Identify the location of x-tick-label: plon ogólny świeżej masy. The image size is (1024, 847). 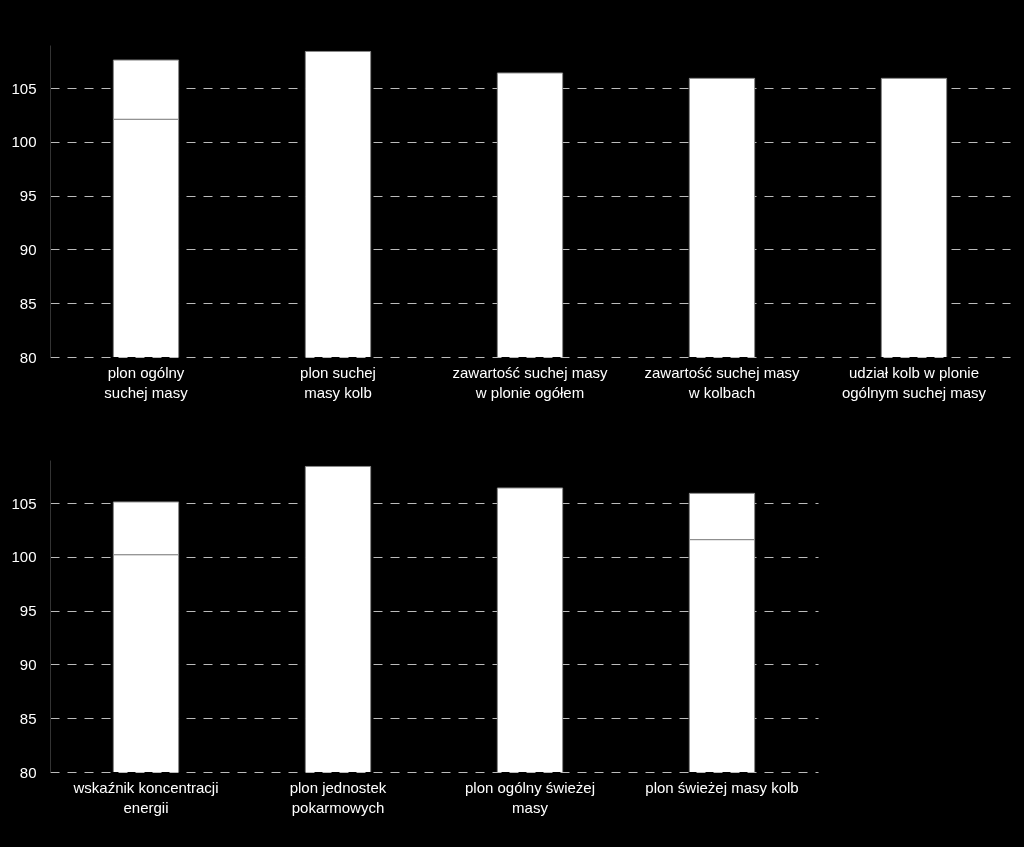
(530, 797).